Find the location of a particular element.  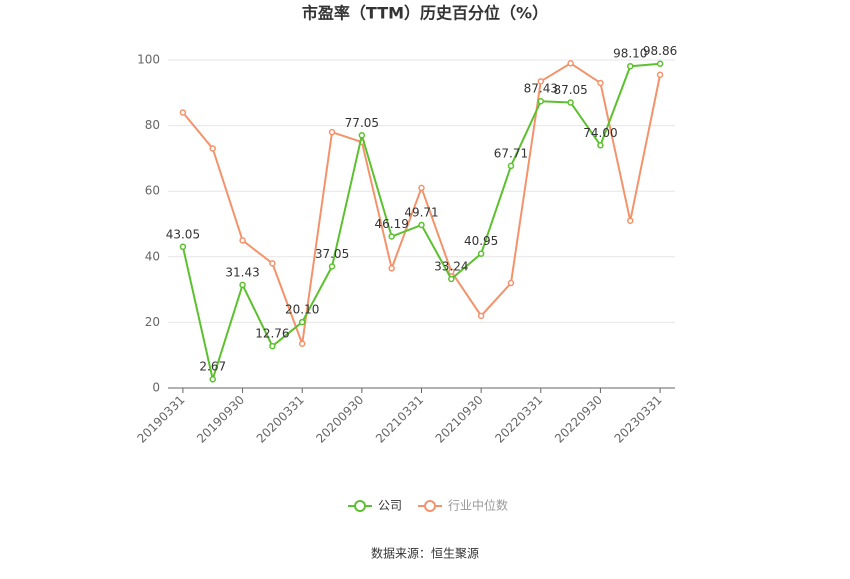

x-tick-label: 20200331 is located at coordinates (280, 419).